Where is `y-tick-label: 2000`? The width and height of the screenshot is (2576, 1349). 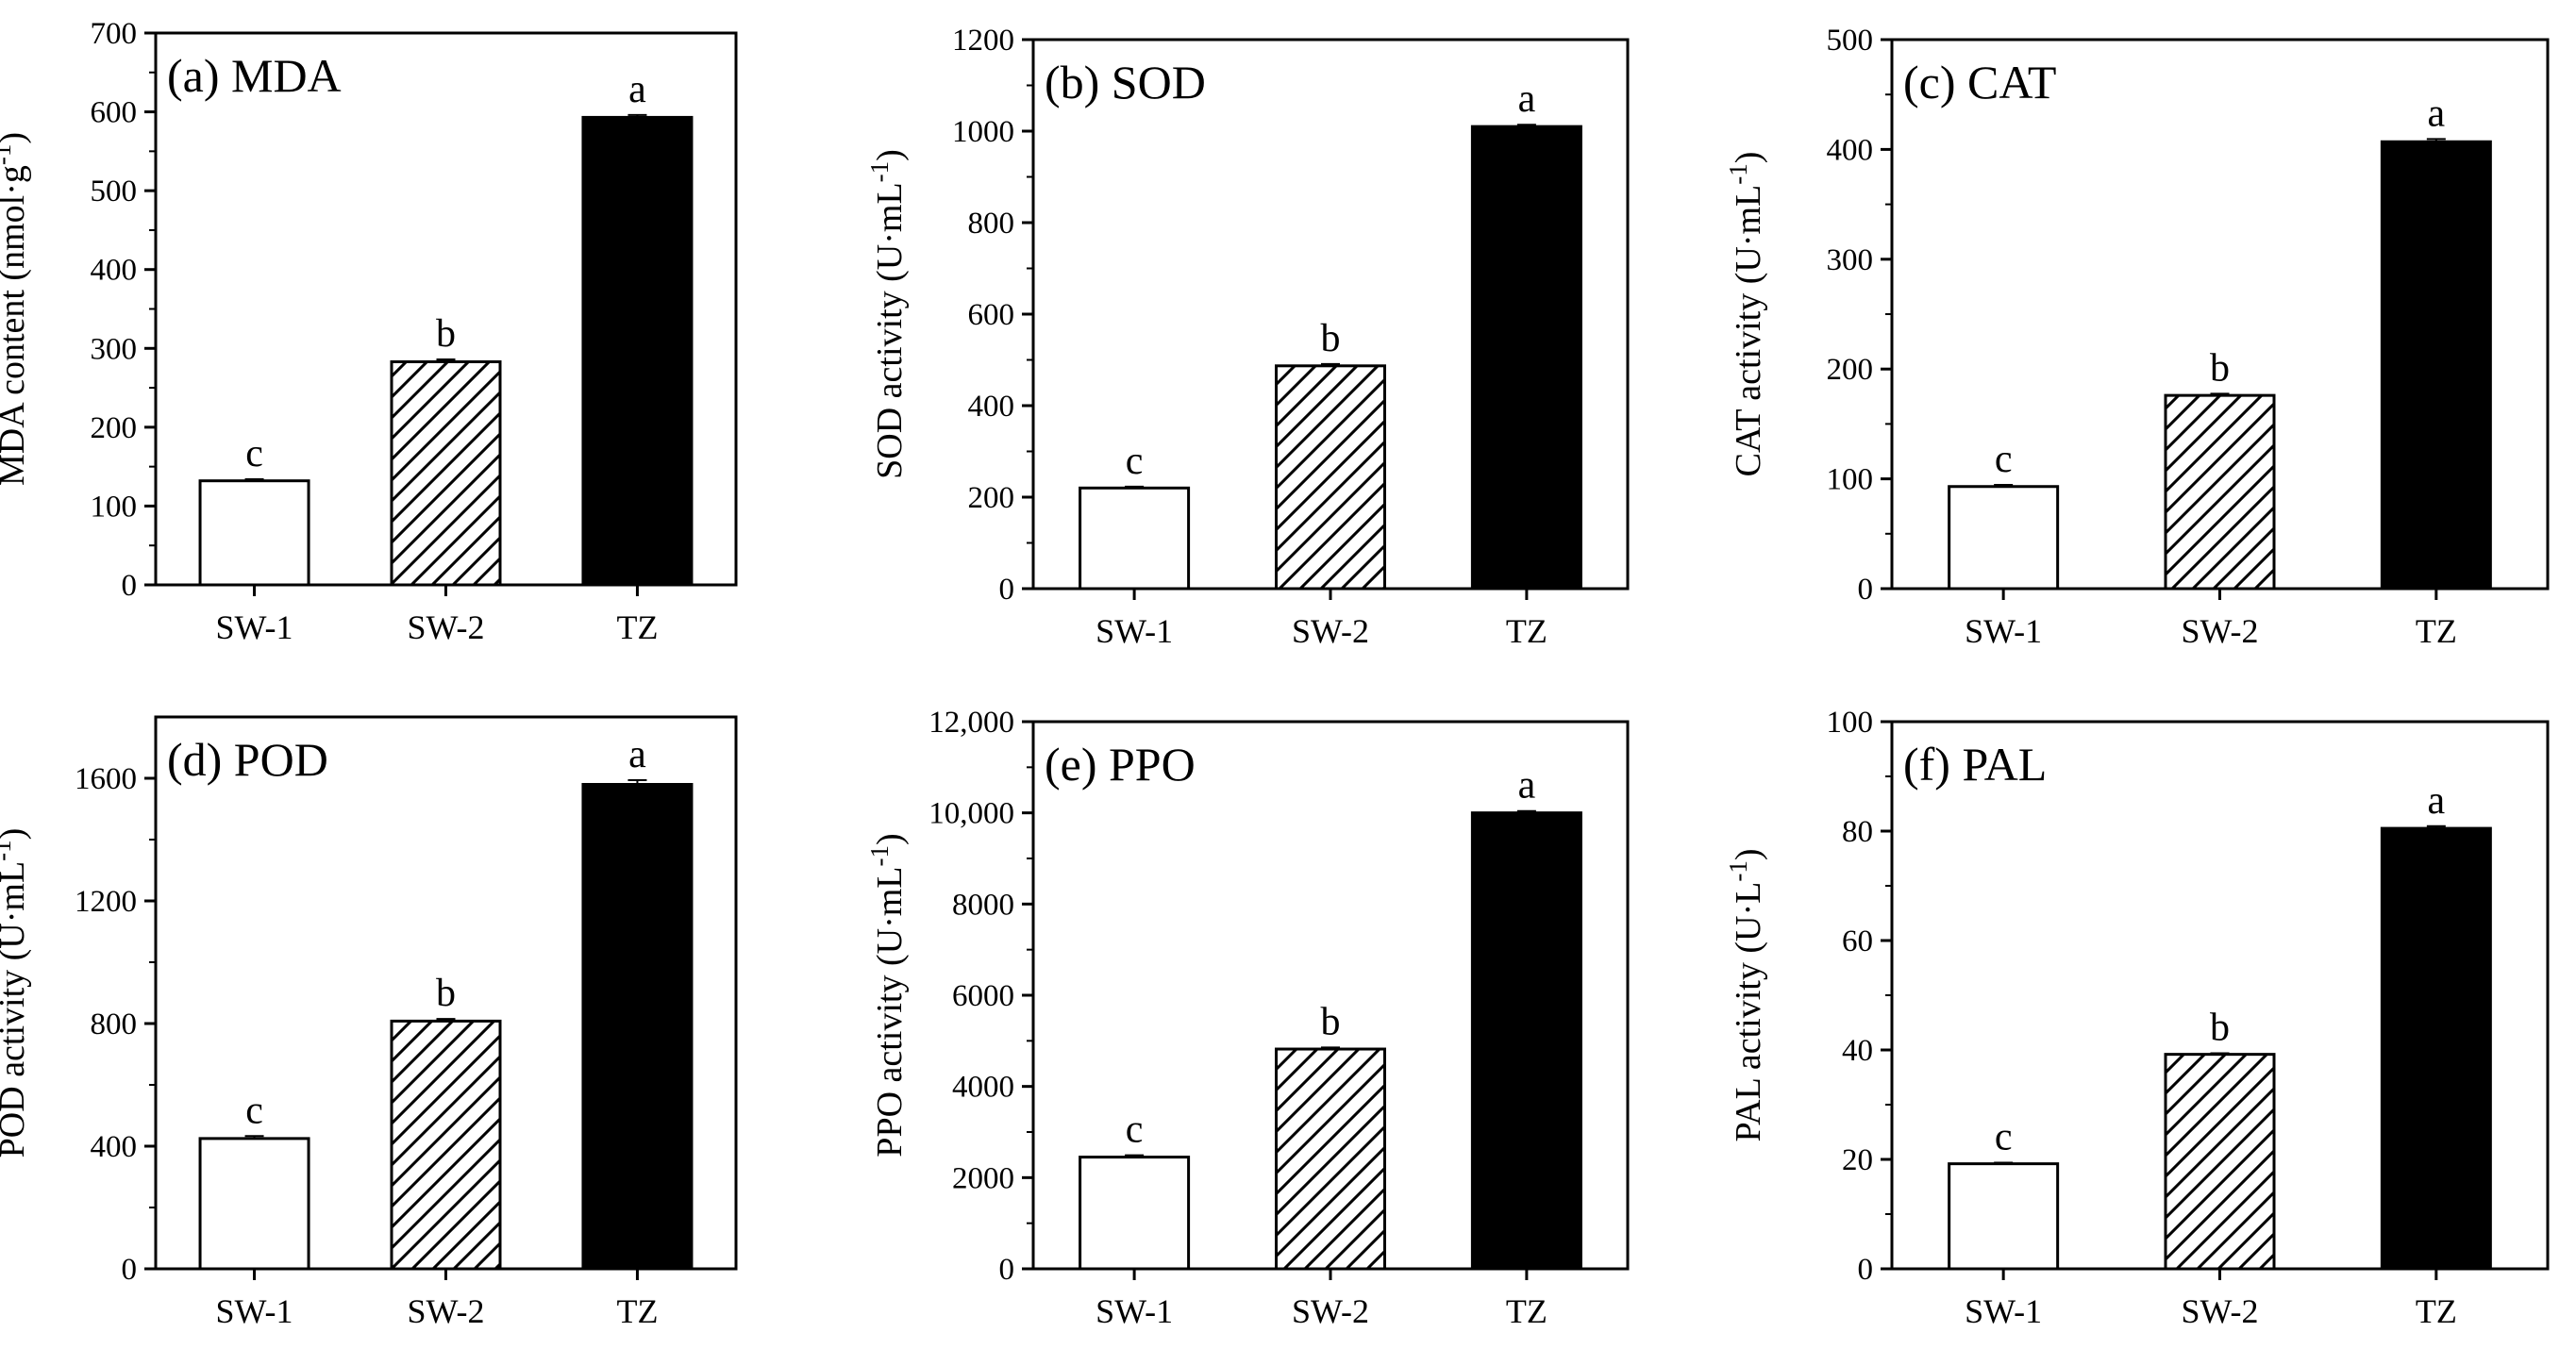
y-tick-label: 2000 is located at coordinates (983, 1178).